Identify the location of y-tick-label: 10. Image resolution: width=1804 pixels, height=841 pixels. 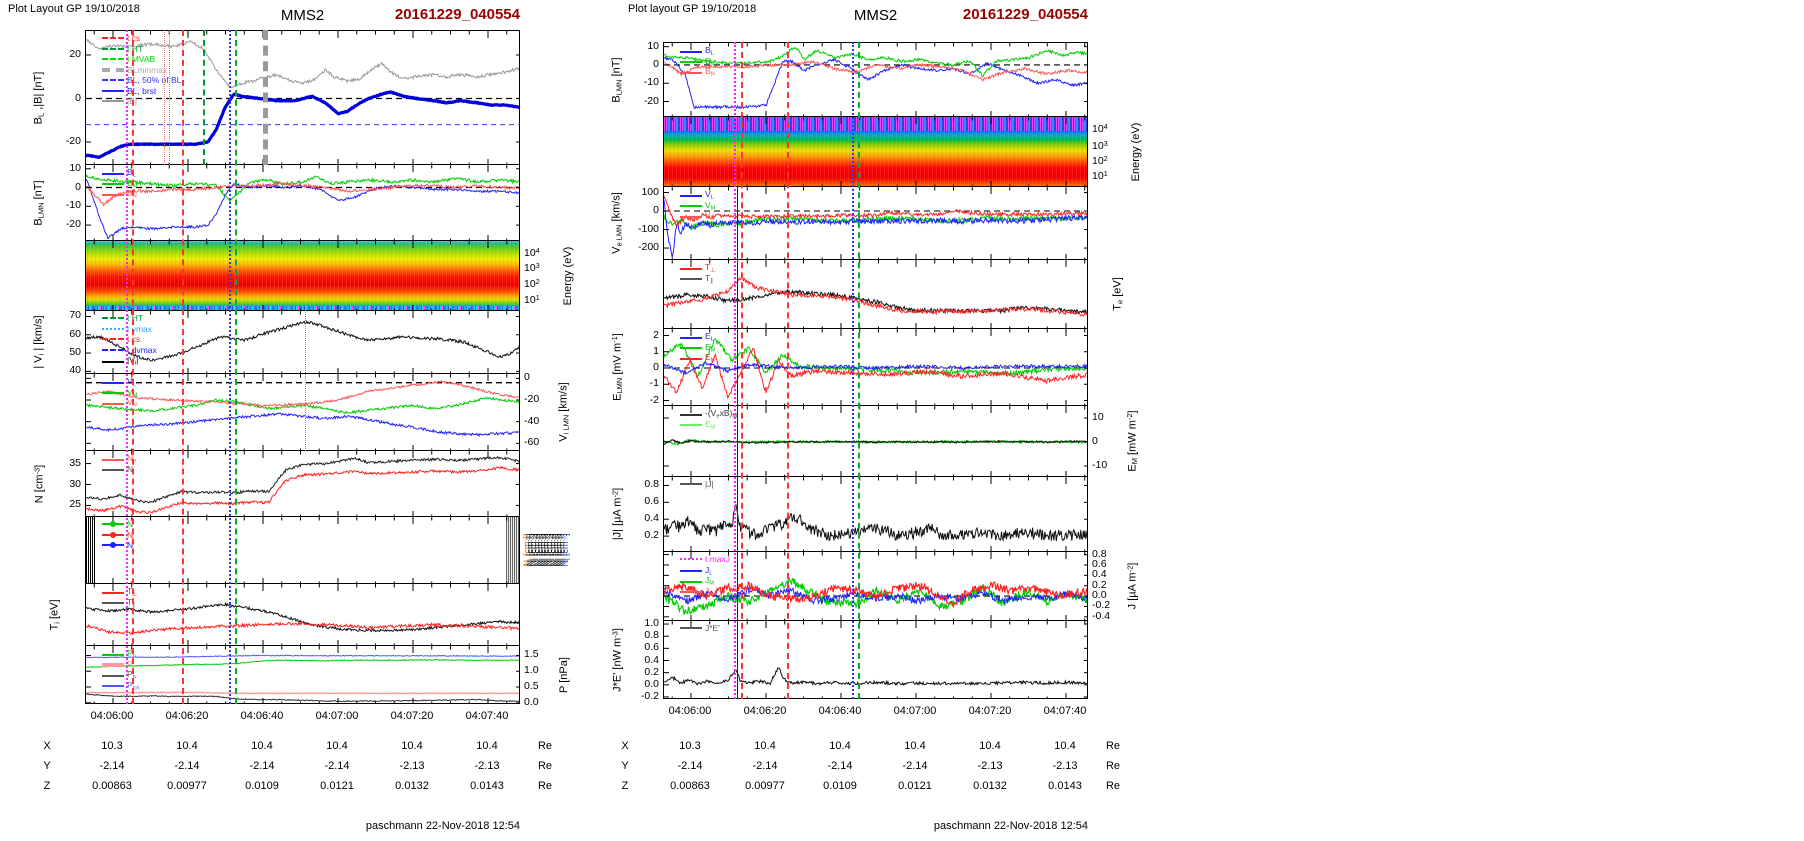
(75, 167).